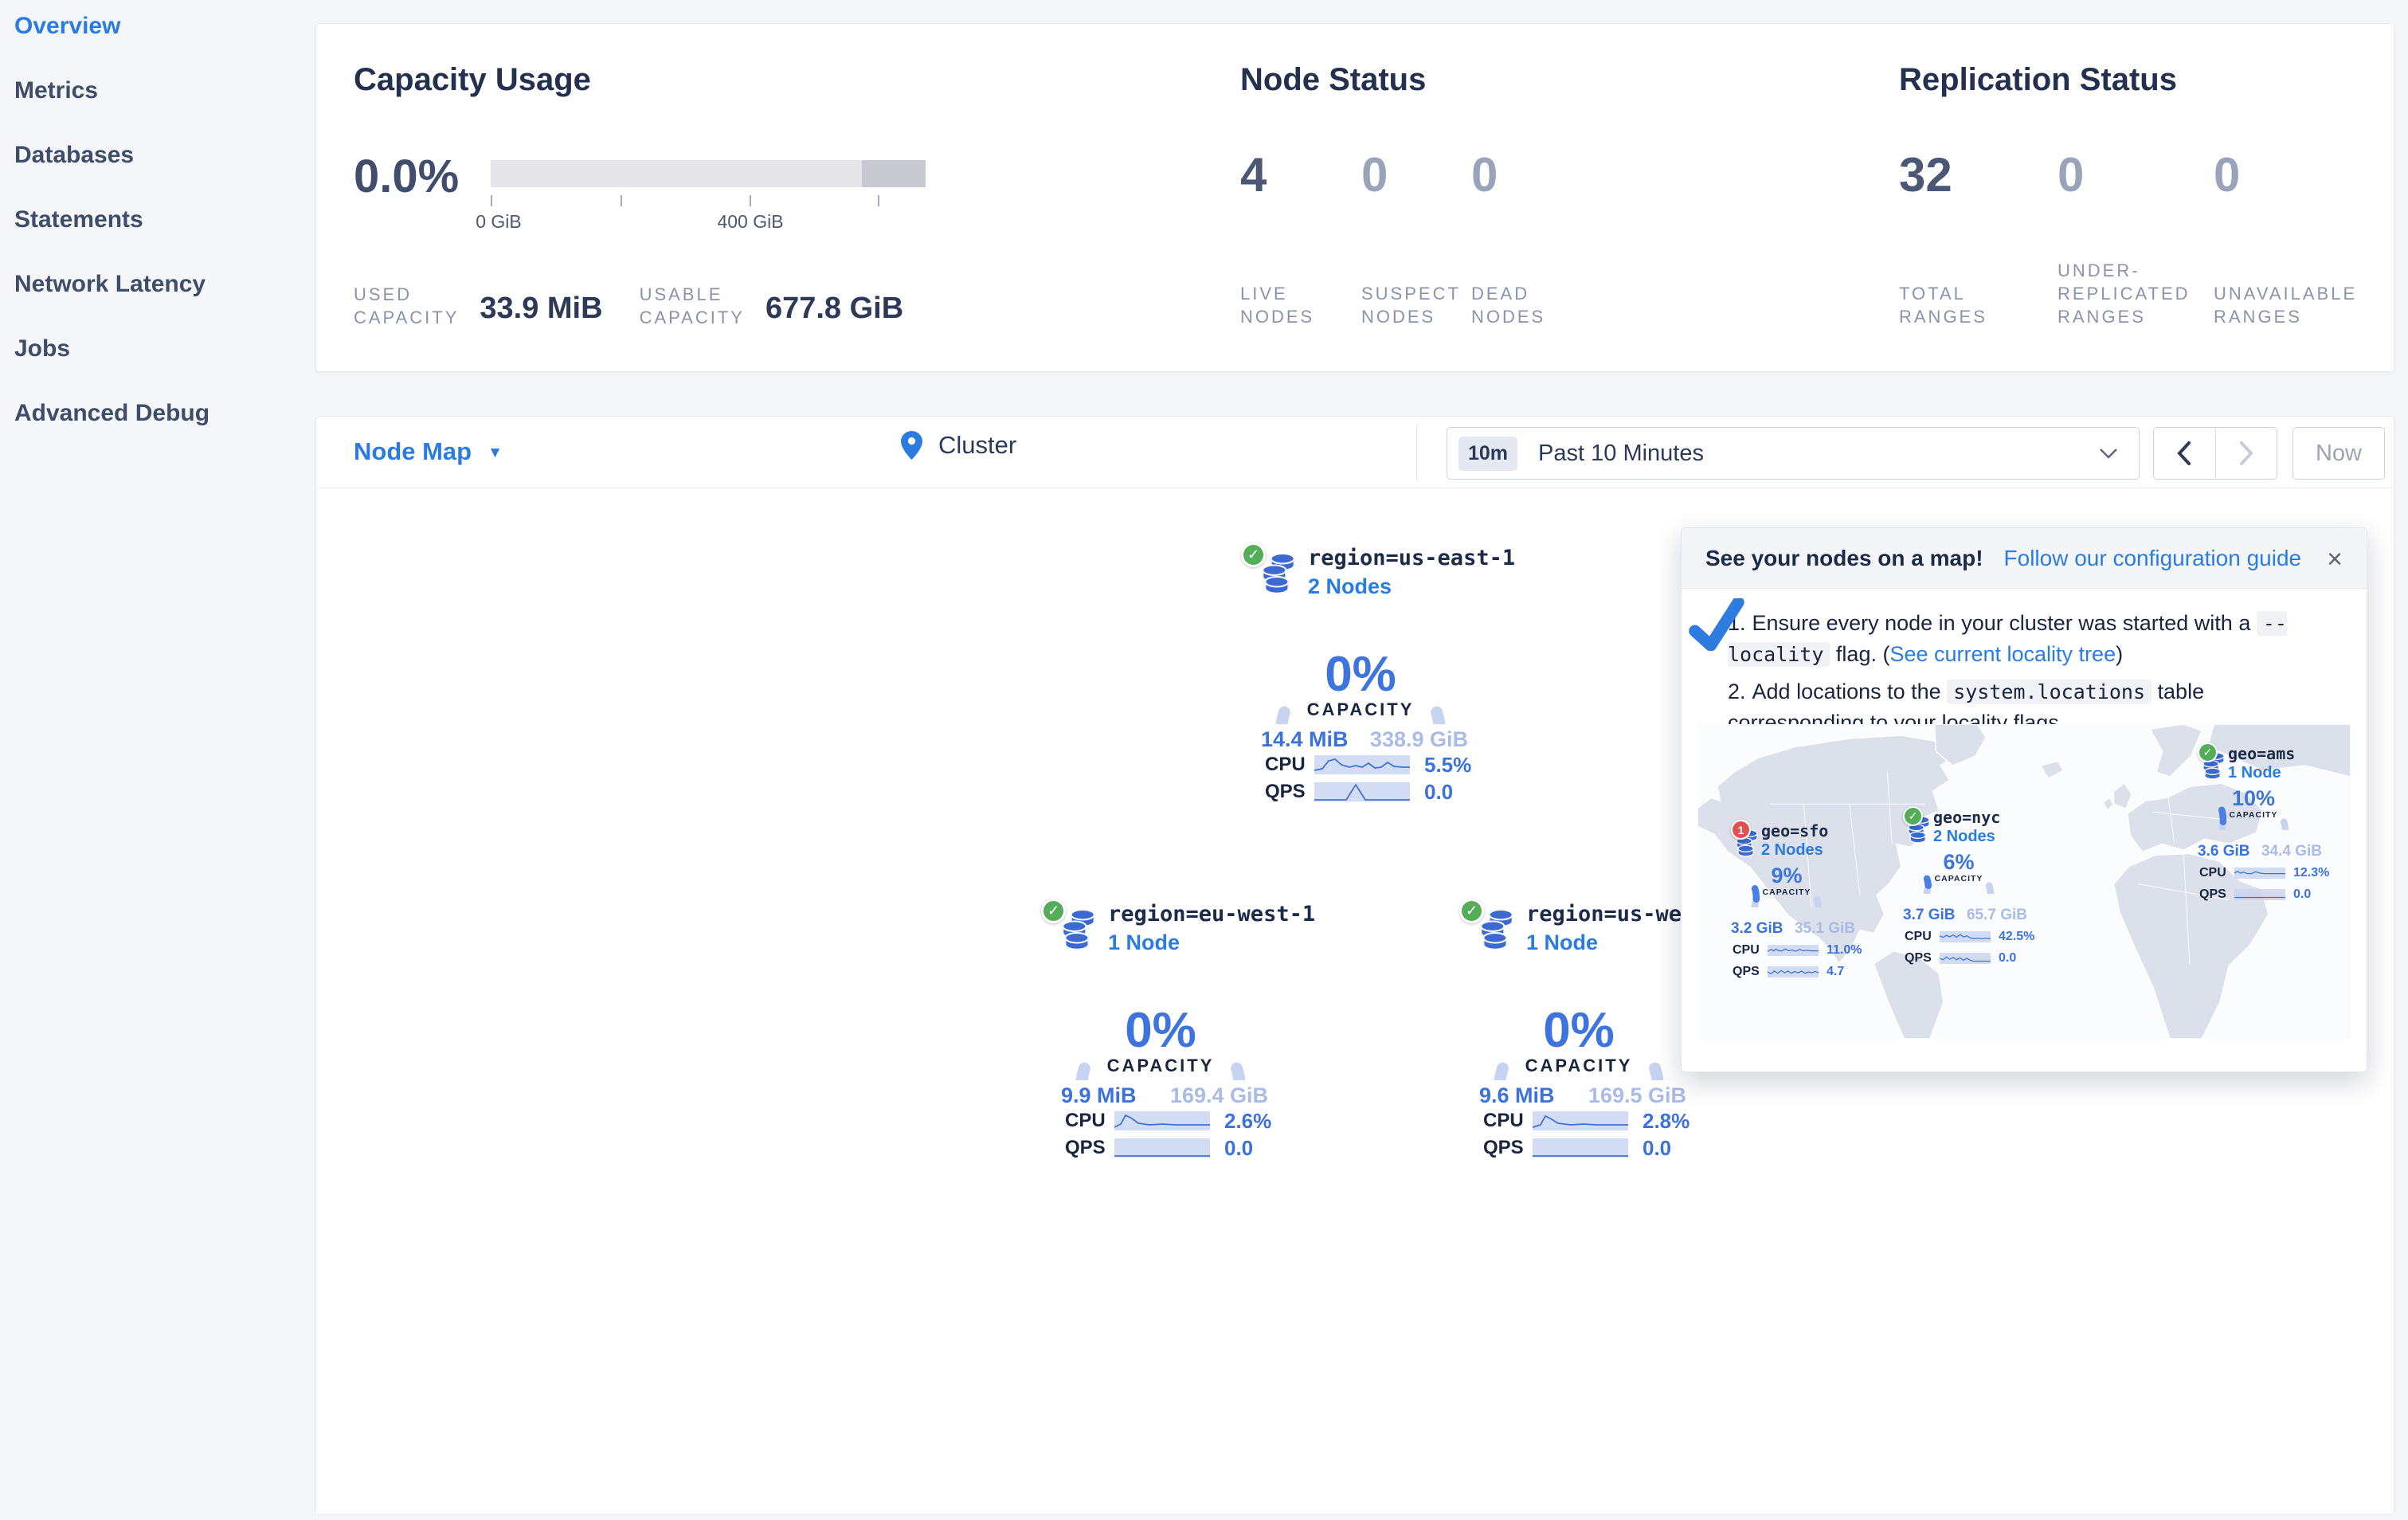 The height and width of the screenshot is (1520, 2408). What do you see at coordinates (1844, 557) in the screenshot?
I see `popup-title: See your nodes on a map!` at bounding box center [1844, 557].